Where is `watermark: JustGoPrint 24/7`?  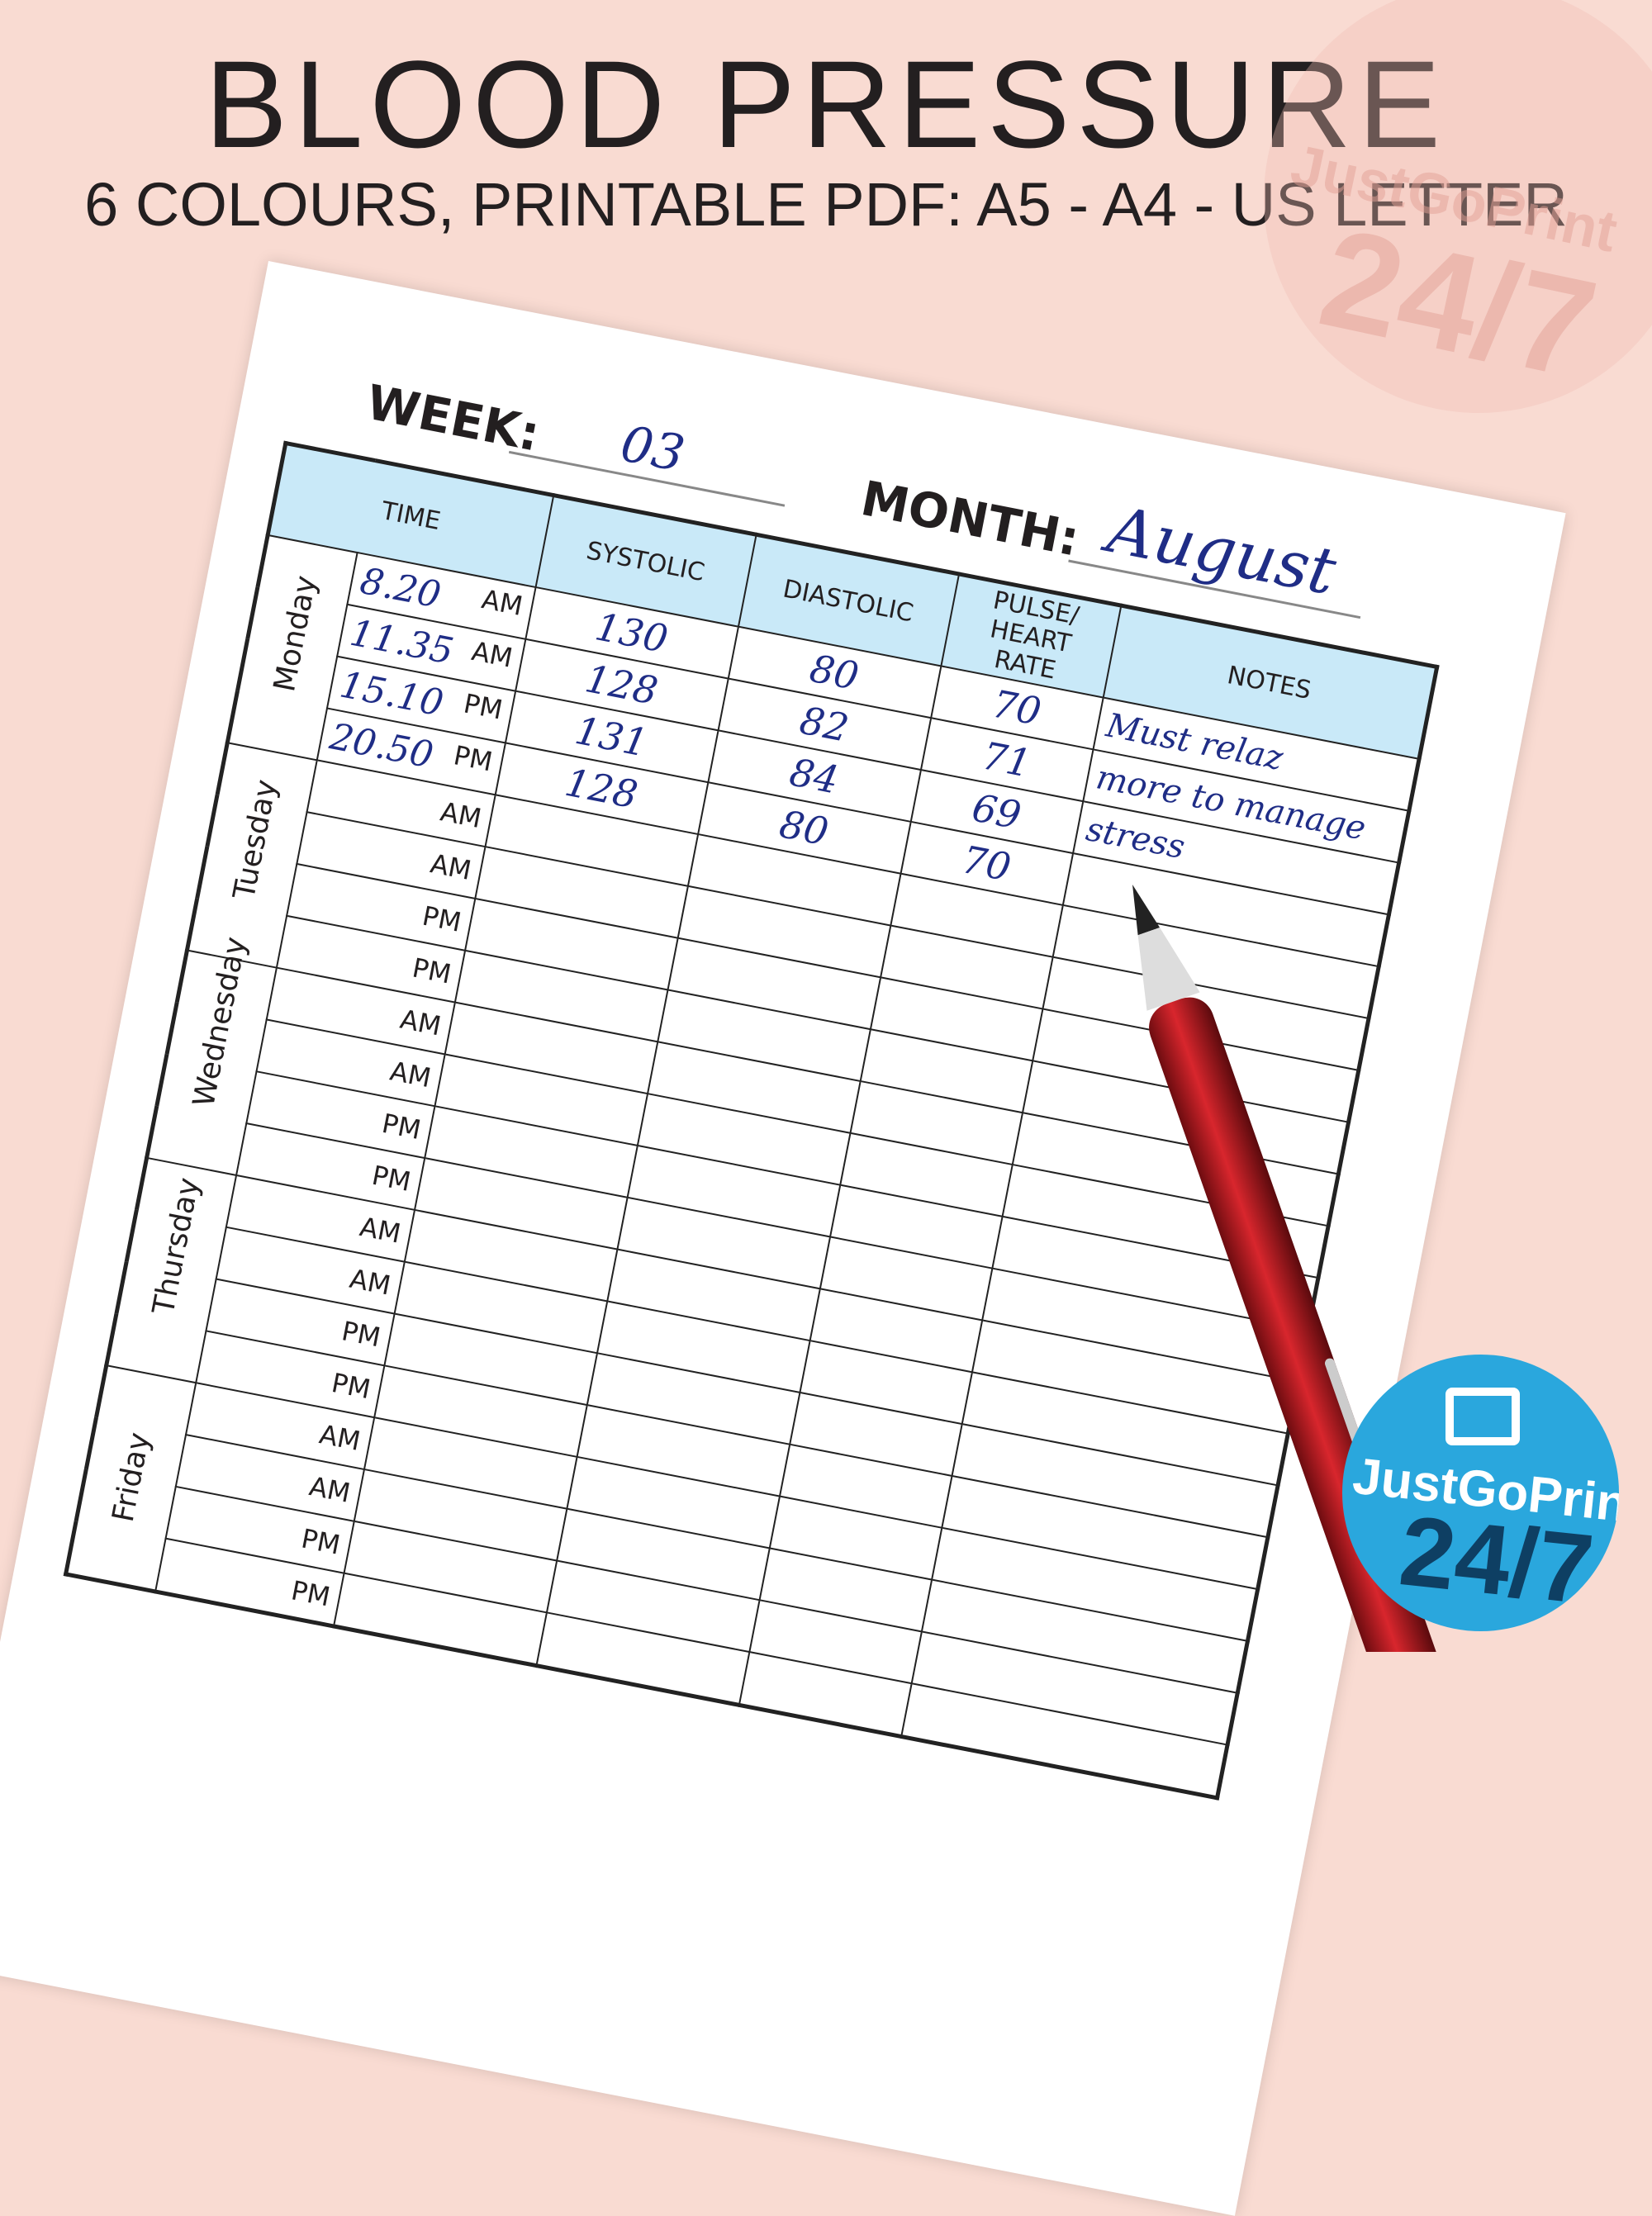
watermark: JustGoPrint 24/7 is located at coordinates (1458, 206).